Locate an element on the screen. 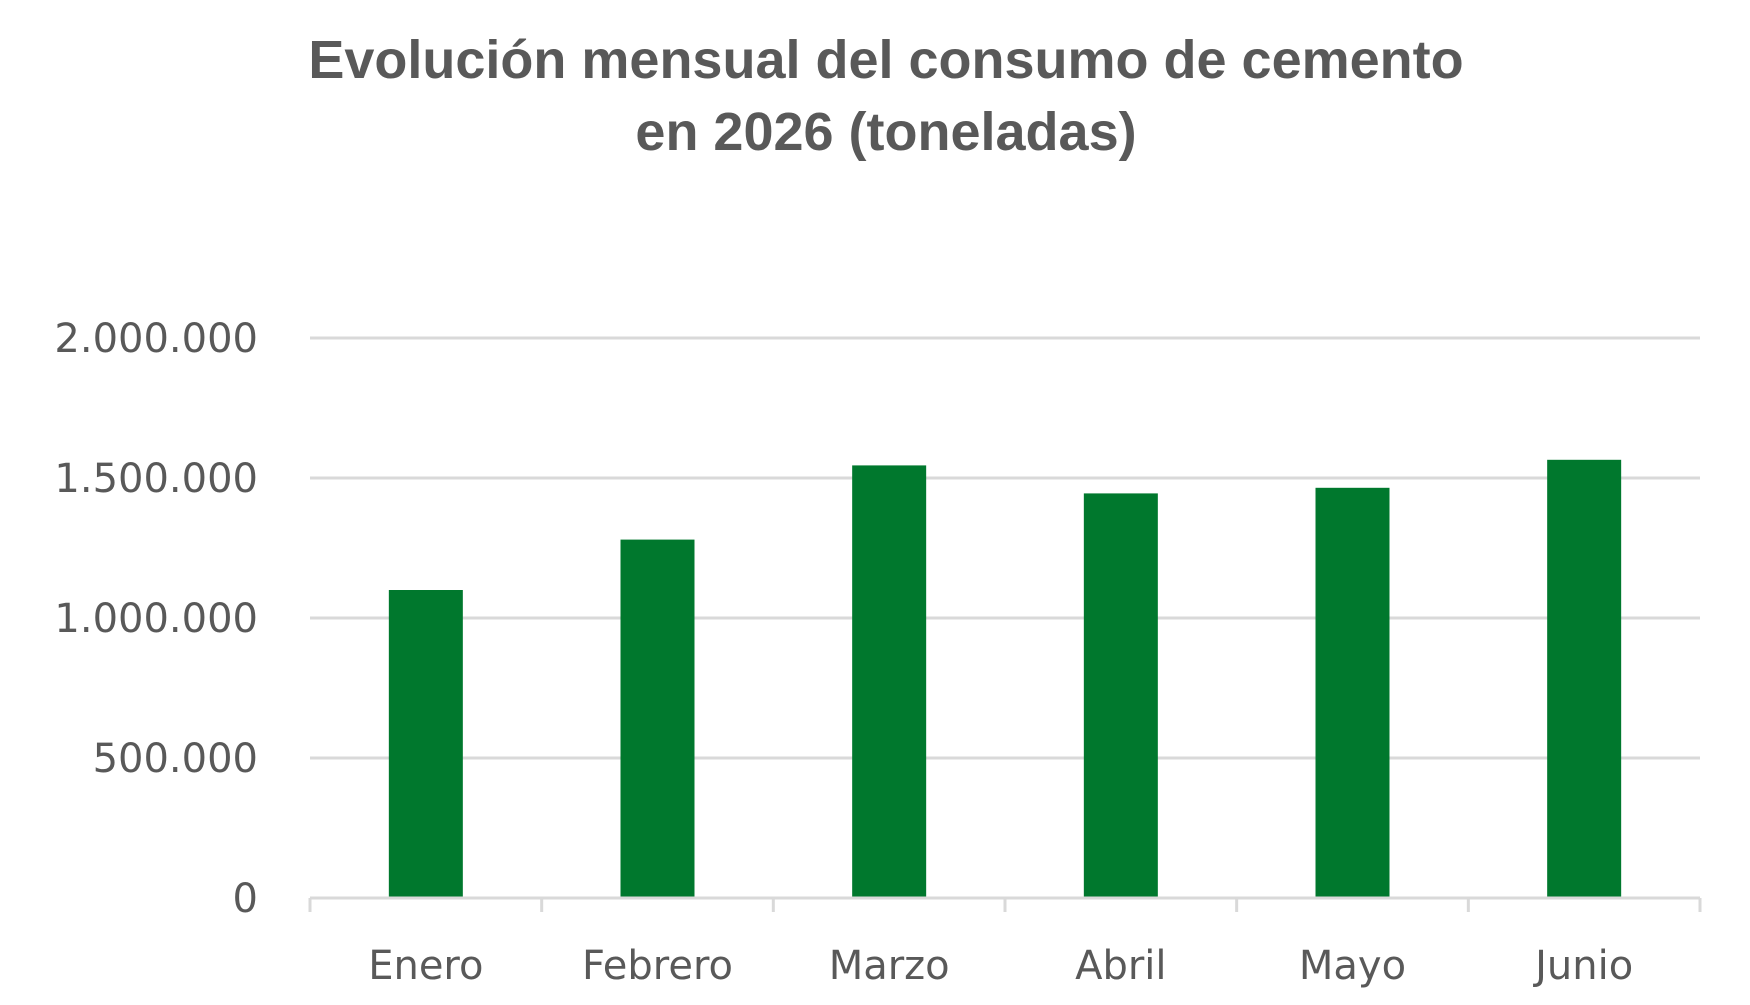 The width and height of the screenshot is (1750, 1005). y-tick-label: 500.000 is located at coordinates (175, 759).